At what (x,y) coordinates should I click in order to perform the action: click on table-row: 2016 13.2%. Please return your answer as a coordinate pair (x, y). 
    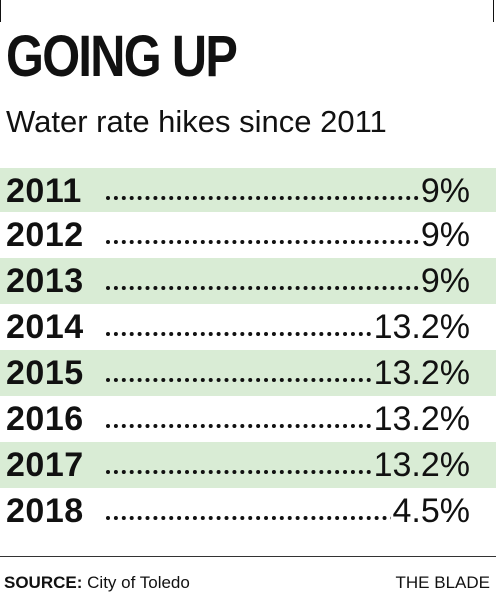
    Looking at the image, I should click on (248, 419).